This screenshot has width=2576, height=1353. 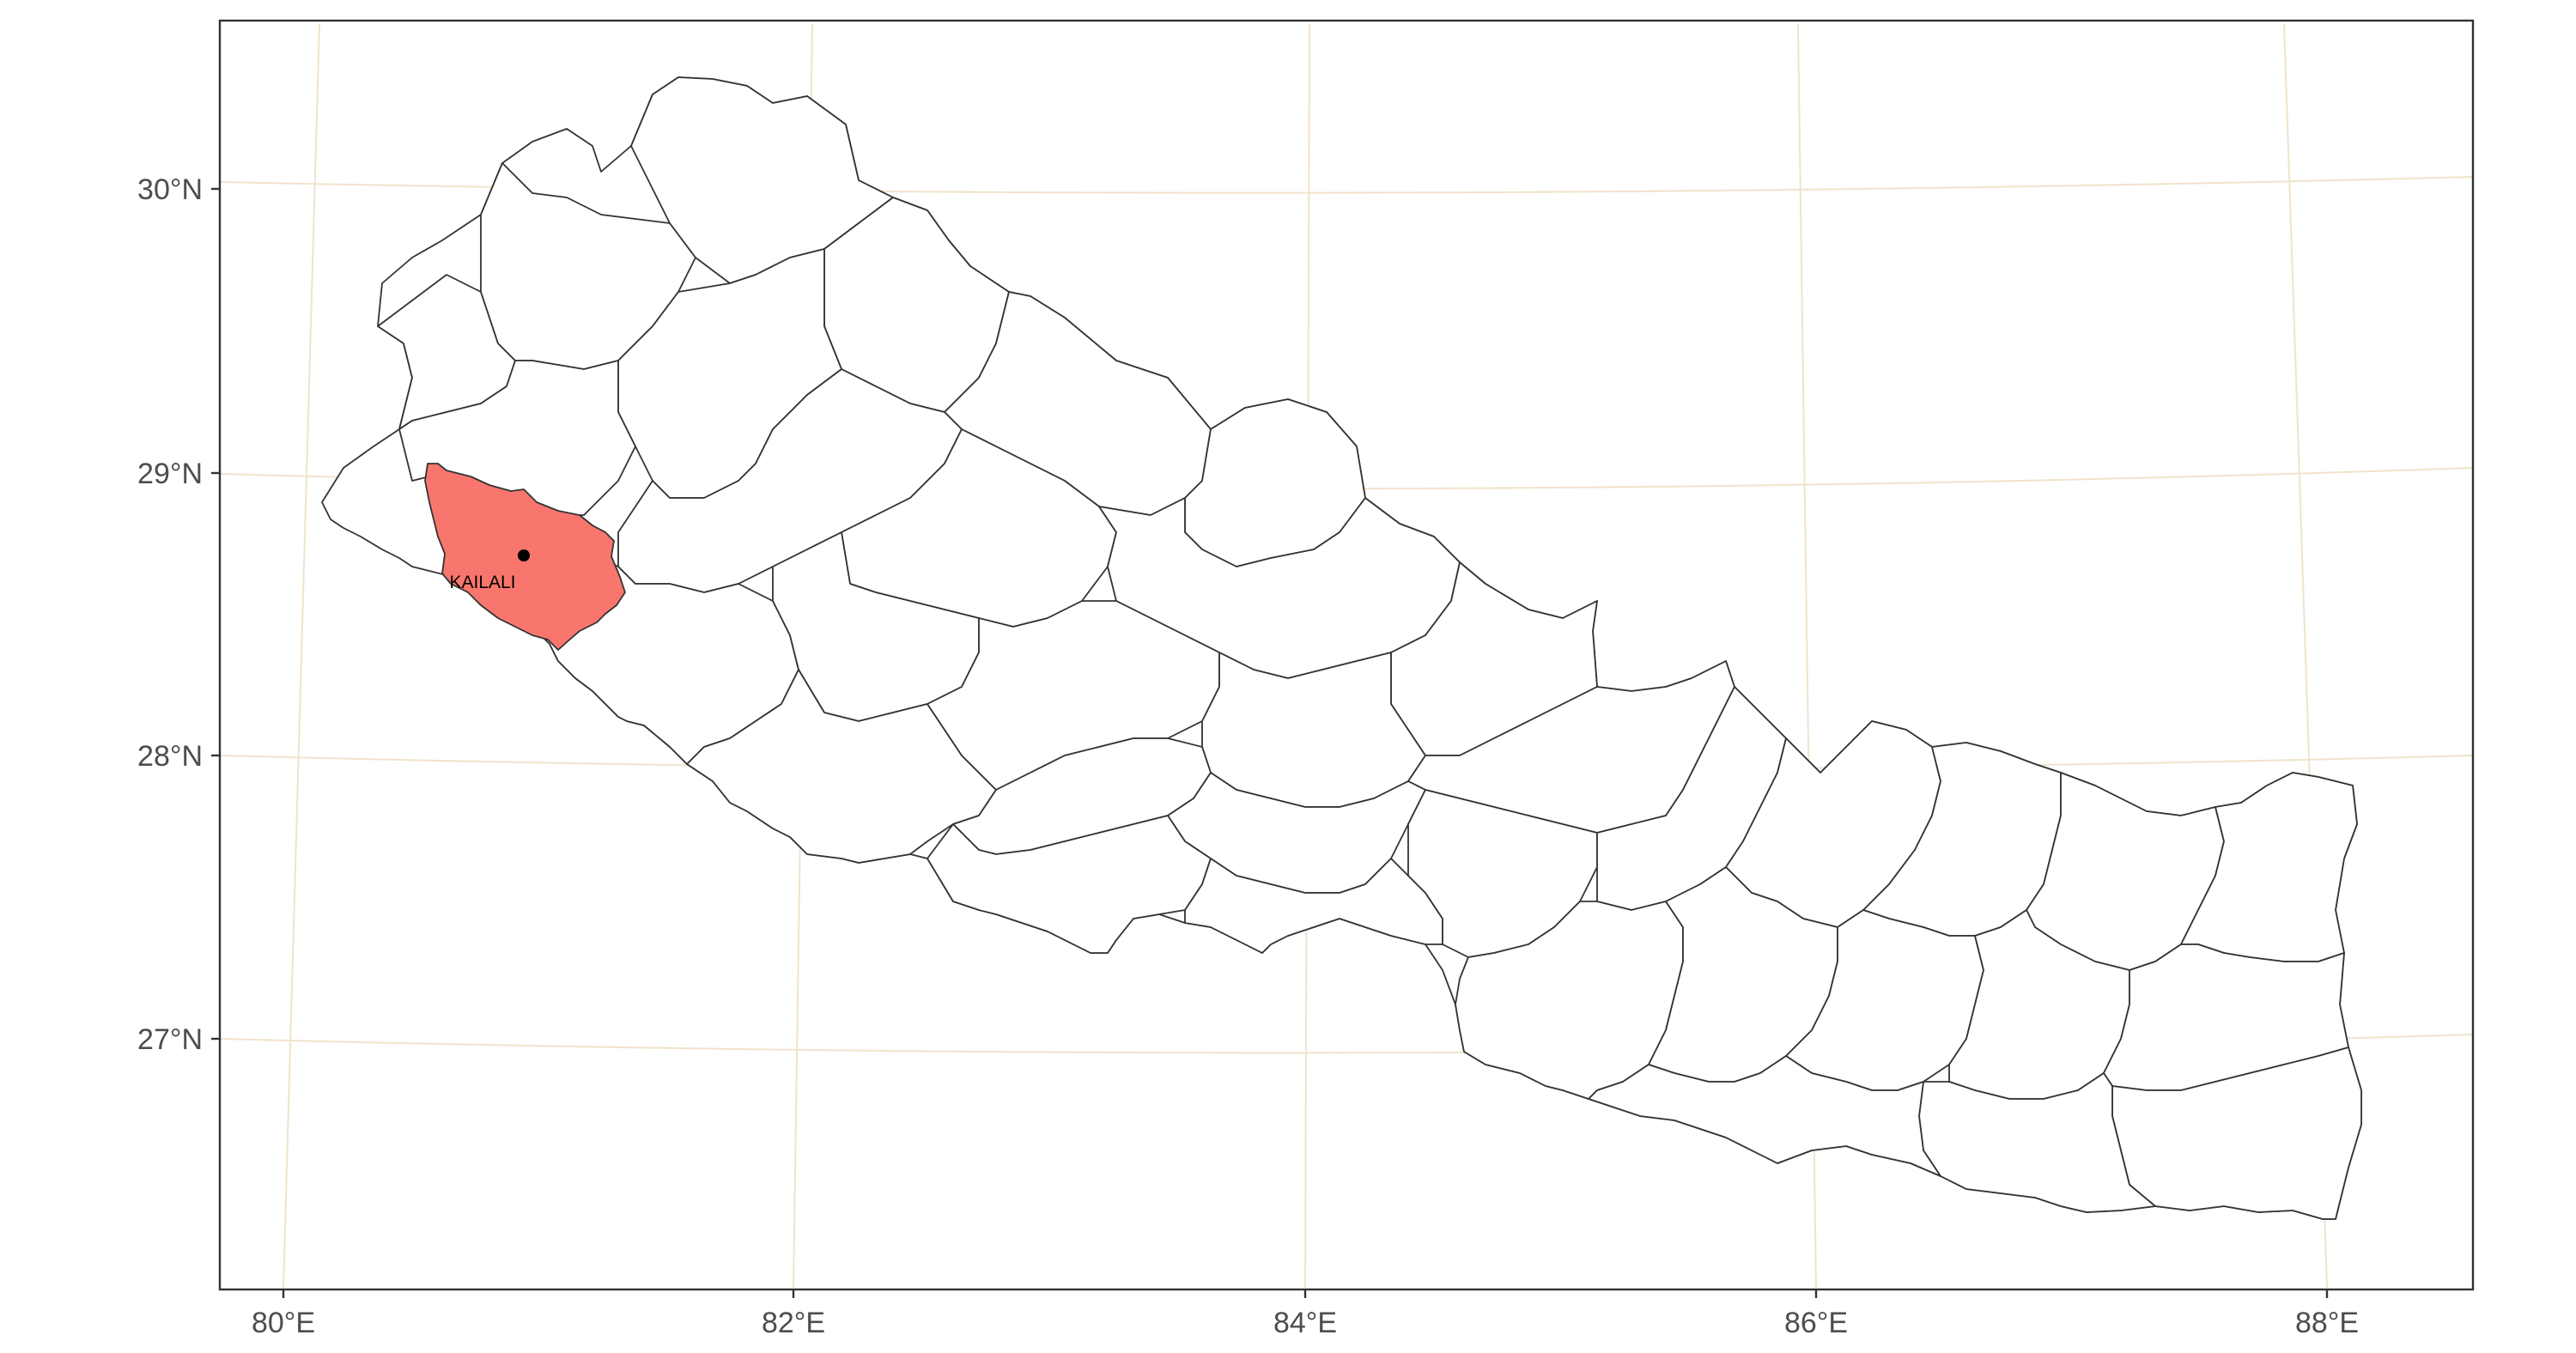 I want to click on x-tick-label: 84°E, so click(x=1305, y=1323).